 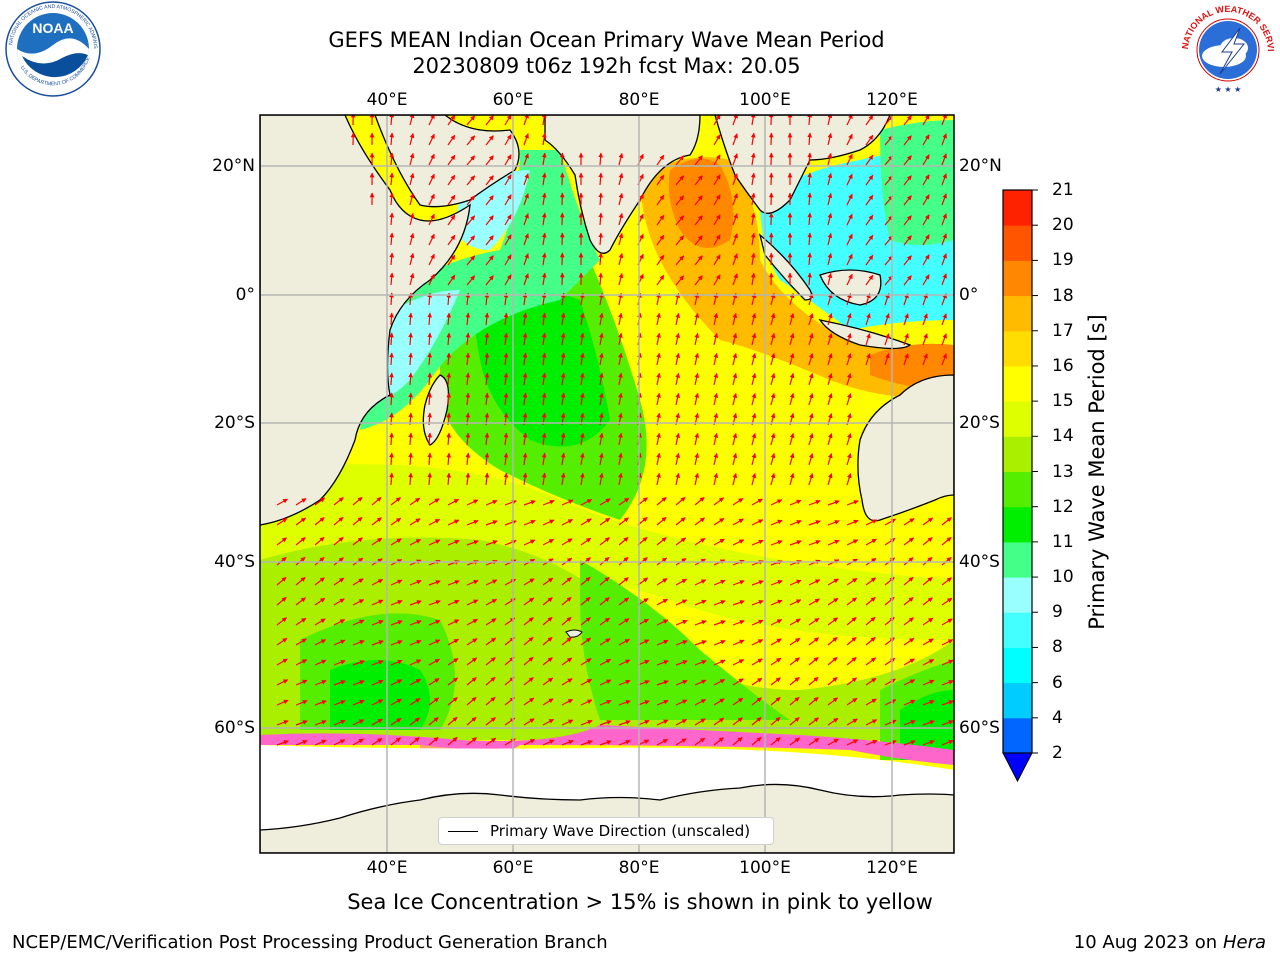 What do you see at coordinates (1063, 365) in the screenshot?
I see `colorbar-label-16: 16` at bounding box center [1063, 365].